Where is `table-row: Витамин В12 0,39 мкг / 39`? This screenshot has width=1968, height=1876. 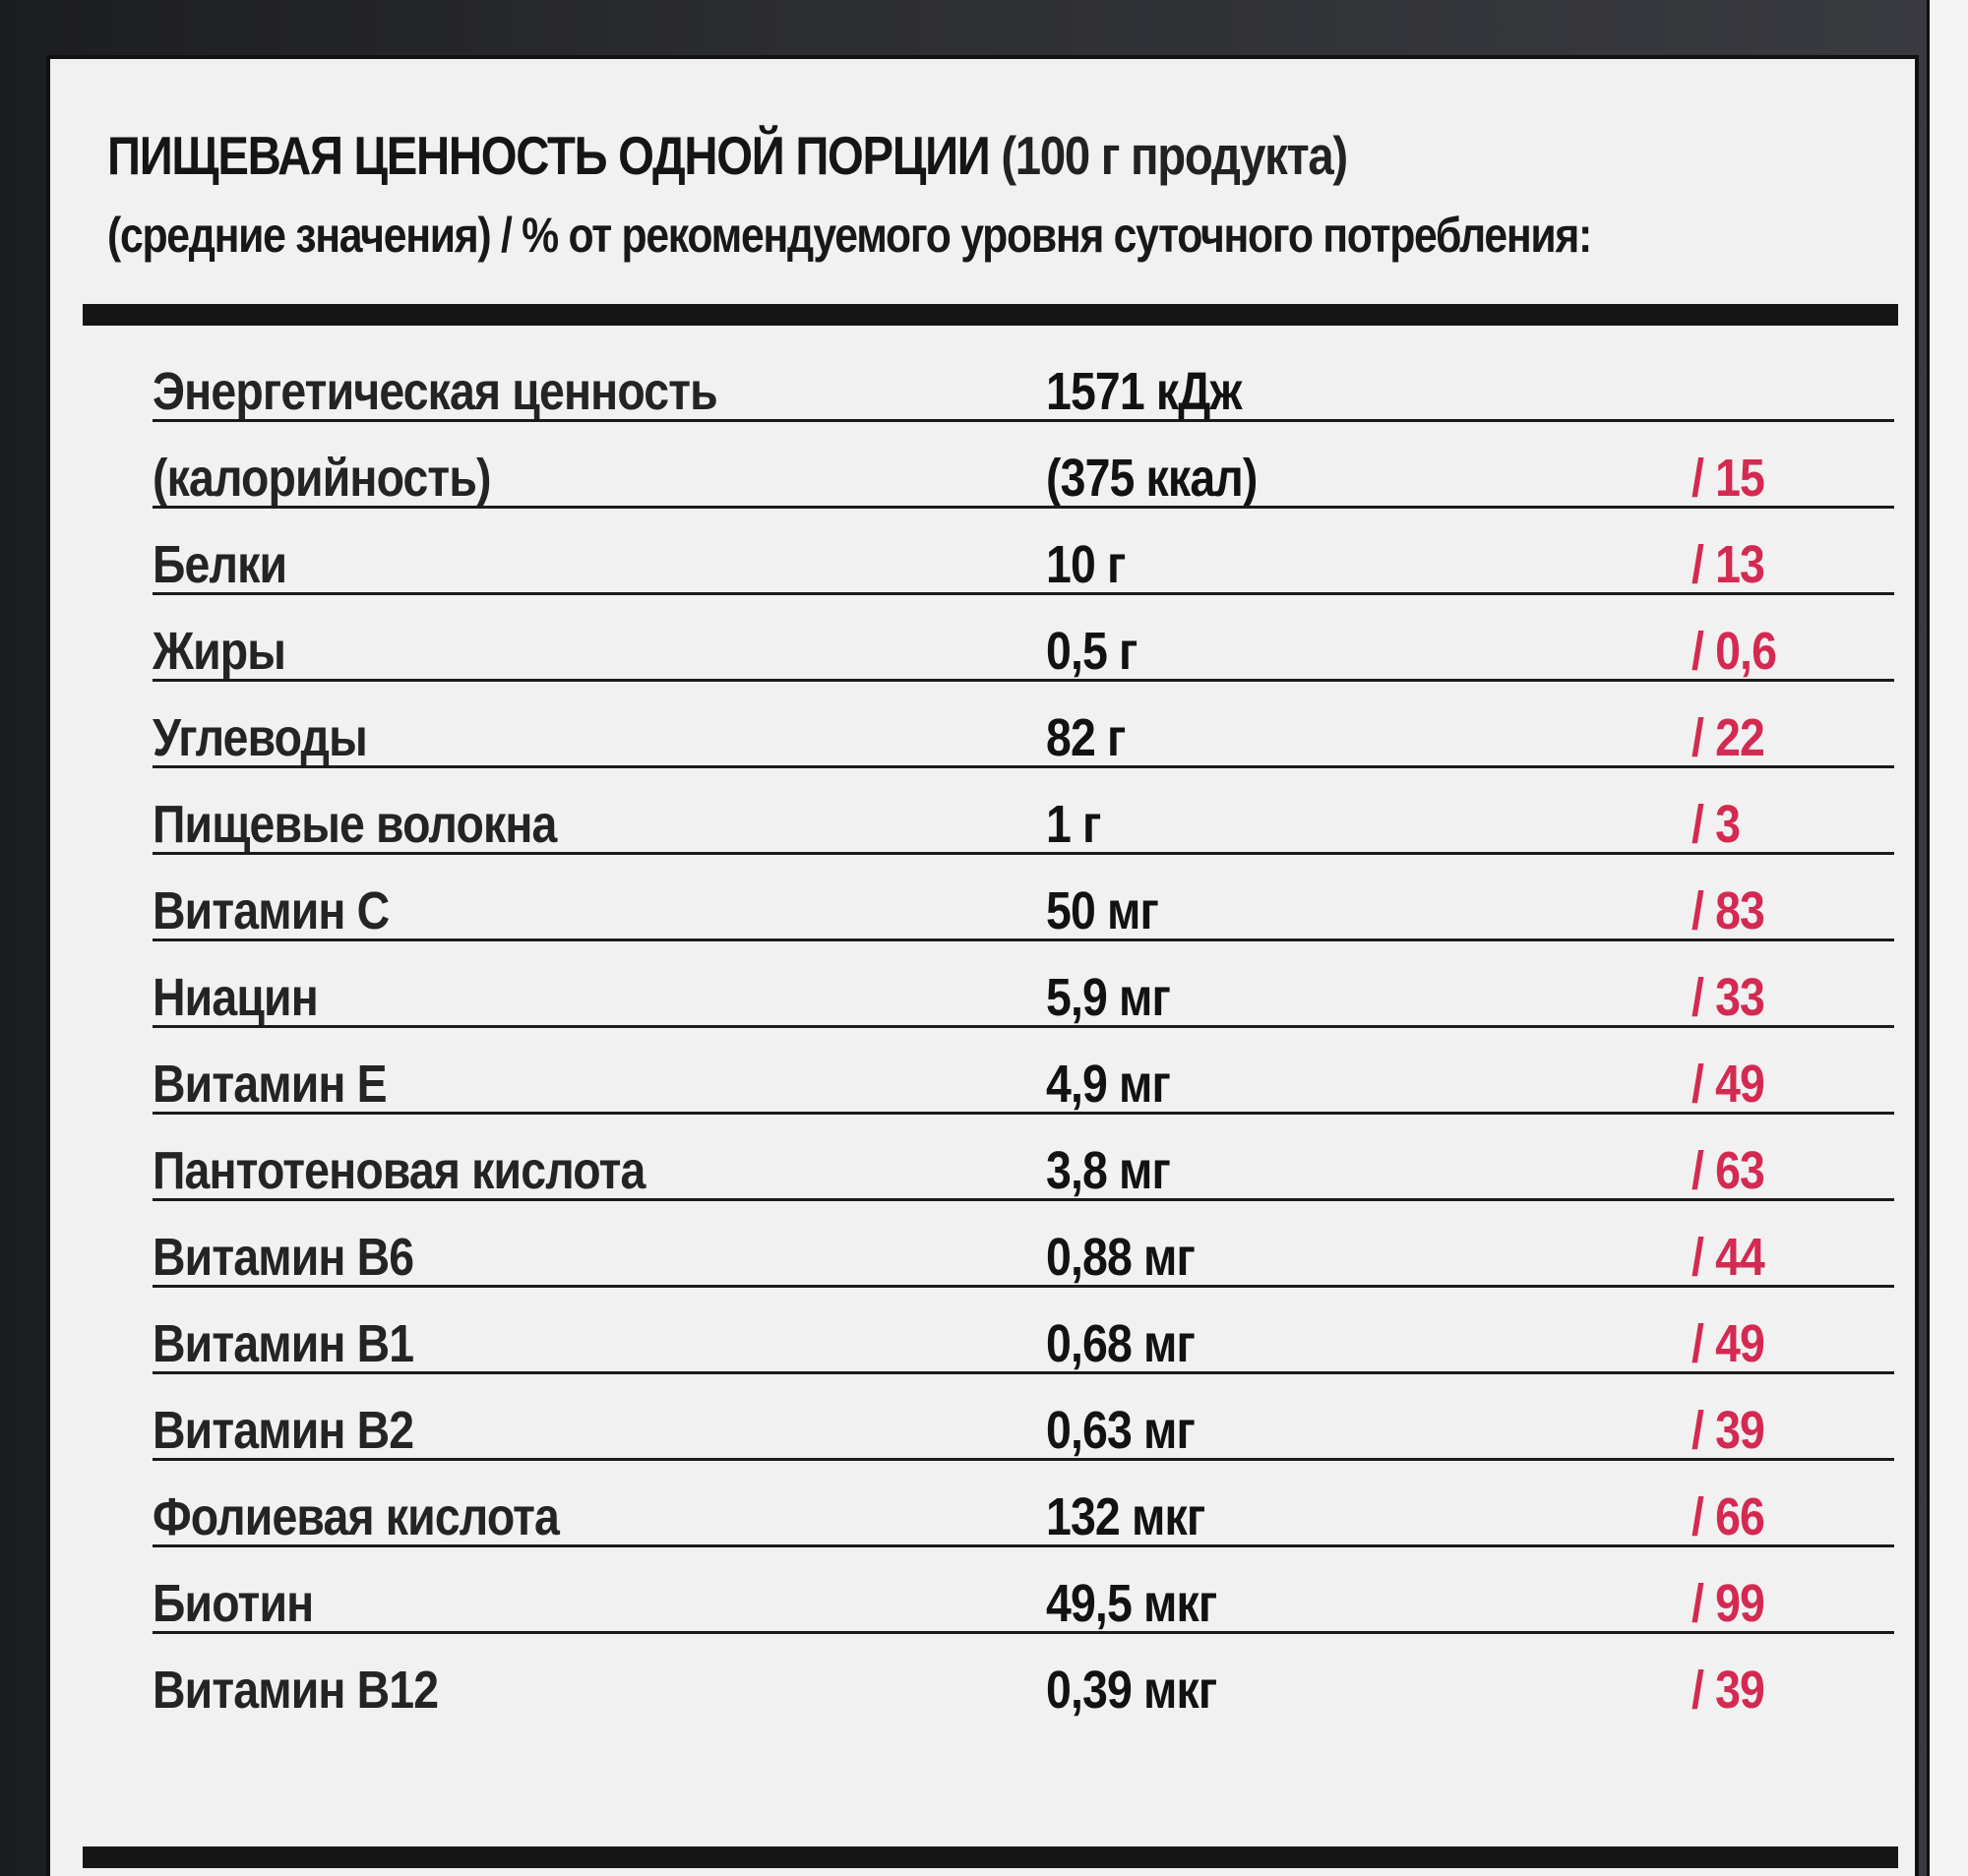
table-row: Витамин В12 0,39 мкг / 39 is located at coordinates (987, 1690).